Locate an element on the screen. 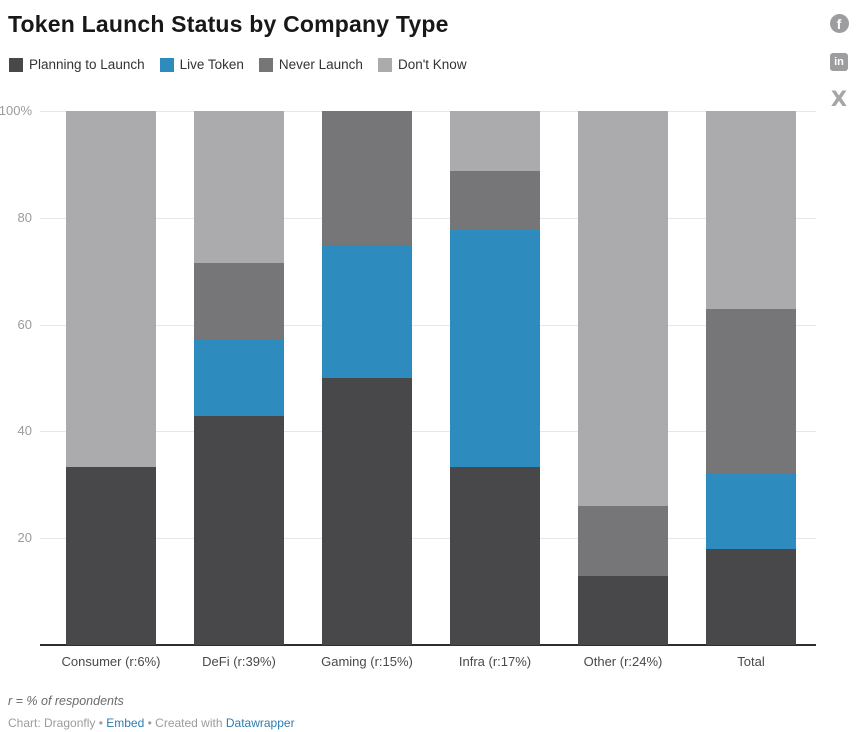  x-axis-category-label: Other (r:24%) is located at coordinates (623, 661).